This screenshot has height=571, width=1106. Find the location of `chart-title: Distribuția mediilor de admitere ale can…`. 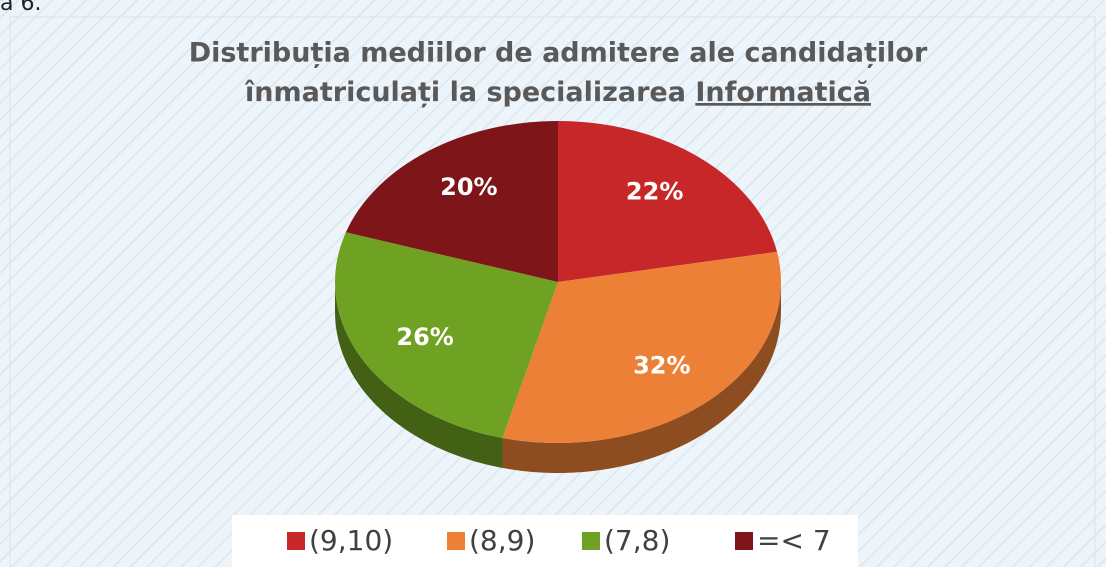

chart-title: Distribuția mediilor de admitere ale can… is located at coordinates (558, 53).